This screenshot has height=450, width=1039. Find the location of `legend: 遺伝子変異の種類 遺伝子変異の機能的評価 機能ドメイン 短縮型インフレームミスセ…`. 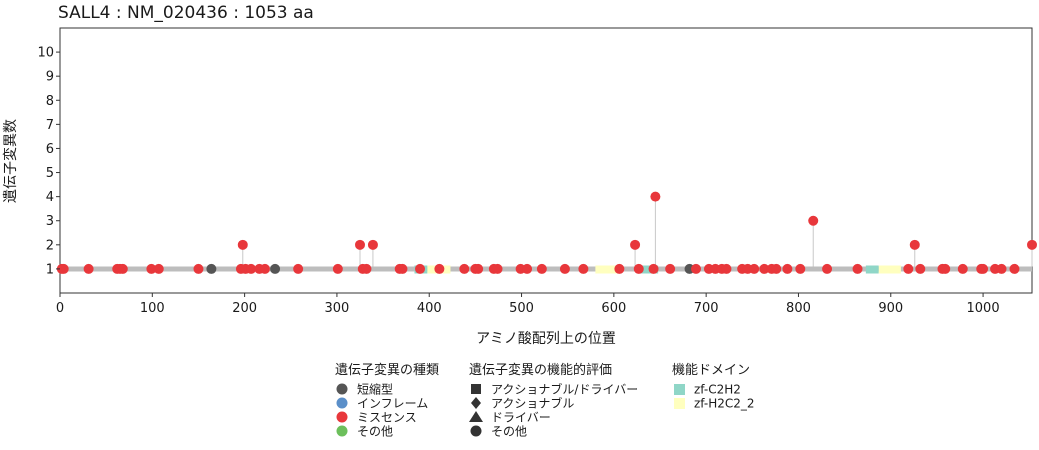

legend: 遺伝子変異の種類 遺伝子変異の機能的評価 機能ドメイン 短縮型インフレームミスセ… is located at coordinates (545, 400).